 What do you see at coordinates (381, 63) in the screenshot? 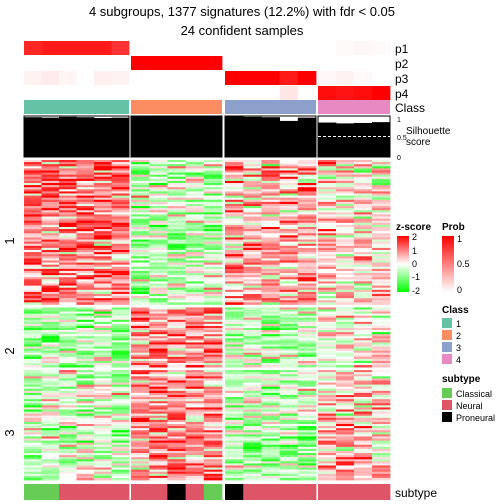
I see `prob-cell-p2` at bounding box center [381, 63].